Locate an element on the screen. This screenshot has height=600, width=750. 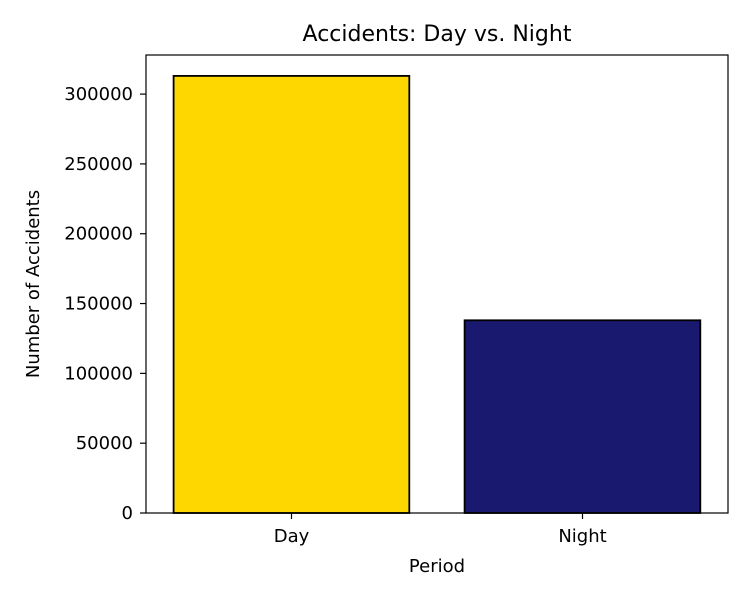
x-tick-label: Night is located at coordinates (582, 536).